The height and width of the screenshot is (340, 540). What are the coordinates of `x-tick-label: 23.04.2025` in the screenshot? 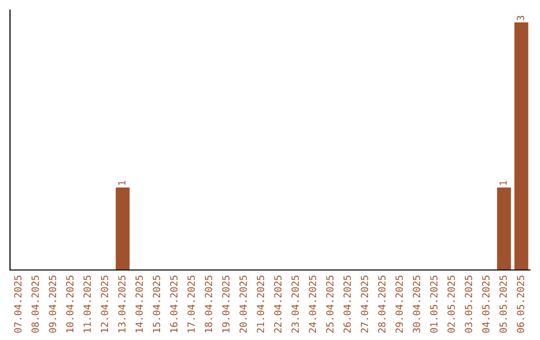 It's located at (295, 304).